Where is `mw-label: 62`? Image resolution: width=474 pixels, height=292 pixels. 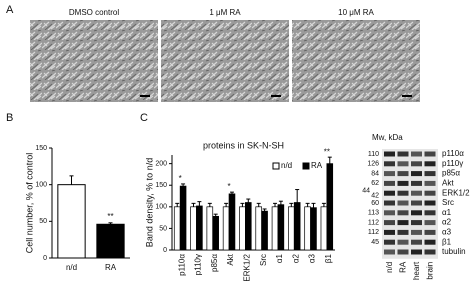
mw-label: 62 is located at coordinates (375, 183).